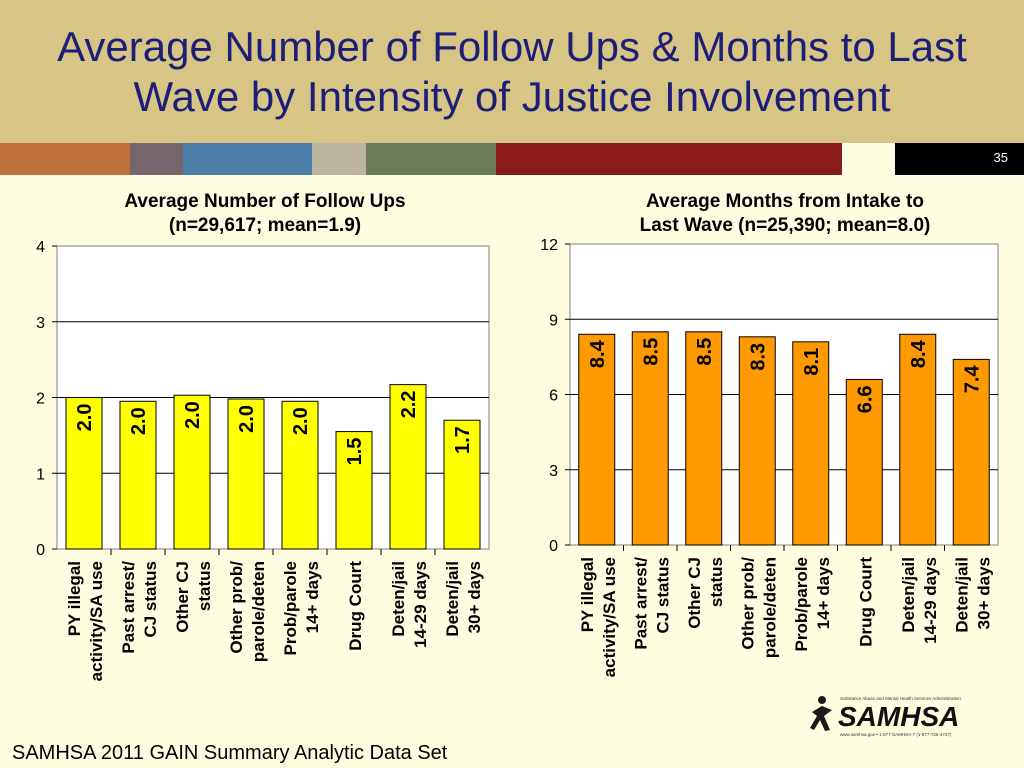  I want to click on left-data-label: 2.2, so click(409, 405).